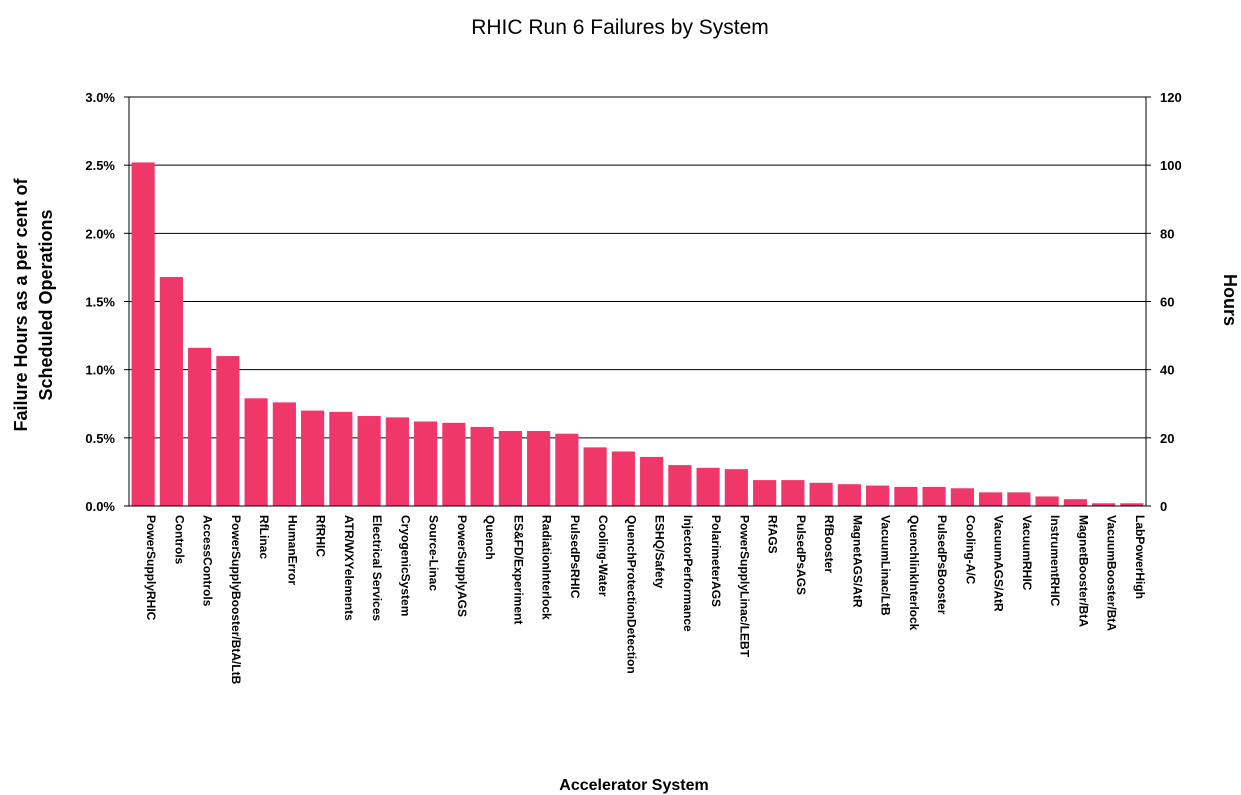  What do you see at coordinates (688, 573) in the screenshot?
I see `x-category-label: InjectorPerformance` at bounding box center [688, 573].